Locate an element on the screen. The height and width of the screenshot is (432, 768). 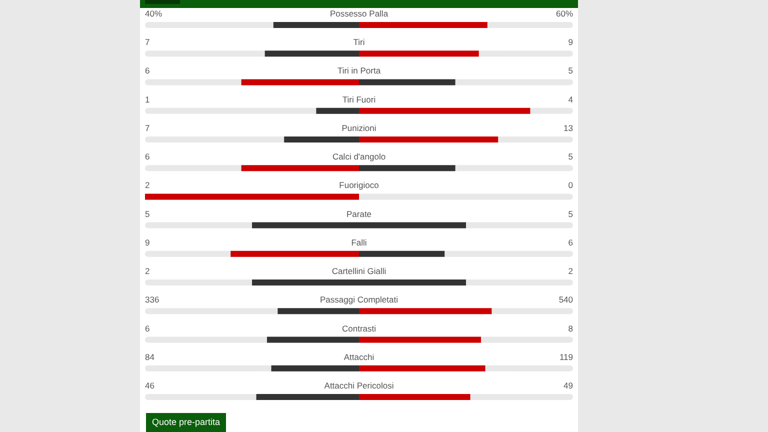
text: 119 is located at coordinates (566, 357).